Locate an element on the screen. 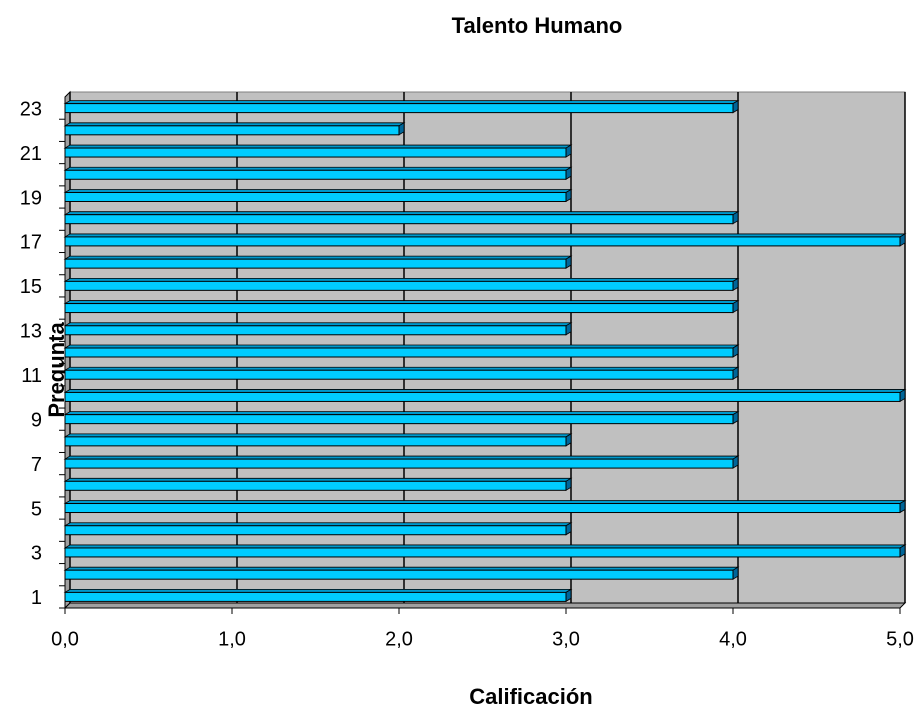  y-tick-label: 19 is located at coordinates (31, 198).